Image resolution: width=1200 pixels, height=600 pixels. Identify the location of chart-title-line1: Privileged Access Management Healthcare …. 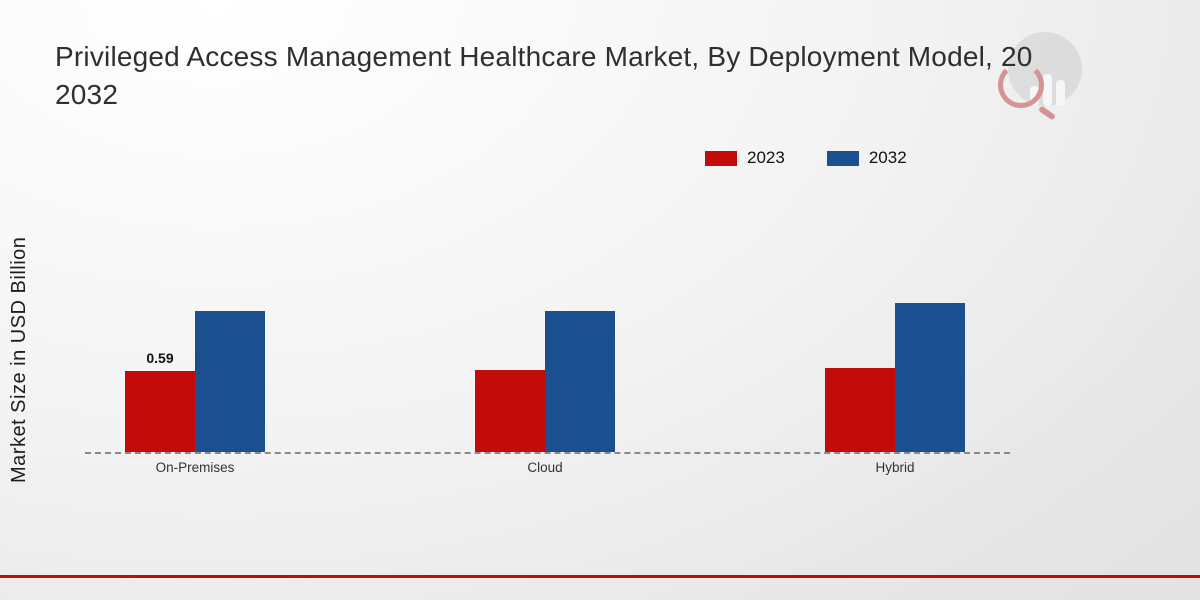
(544, 56).